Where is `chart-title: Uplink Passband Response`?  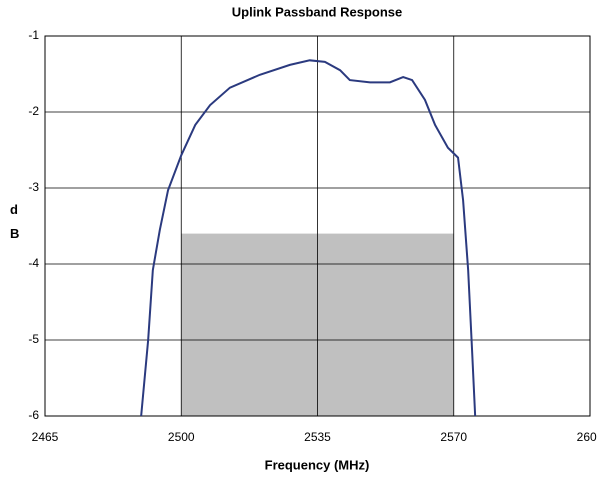 chart-title: Uplink Passband Response is located at coordinates (317, 11).